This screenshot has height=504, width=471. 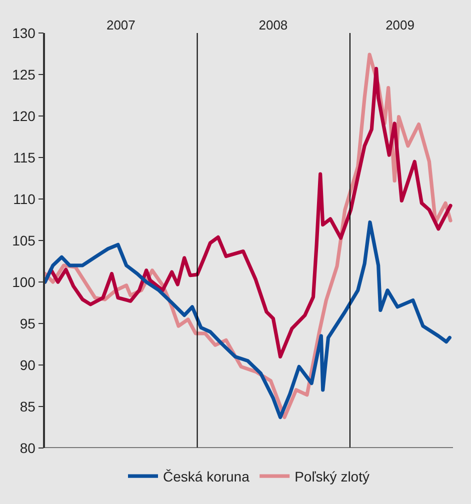 What do you see at coordinates (273, 24) in the screenshot?
I see `x-tick-label: 2008` at bounding box center [273, 24].